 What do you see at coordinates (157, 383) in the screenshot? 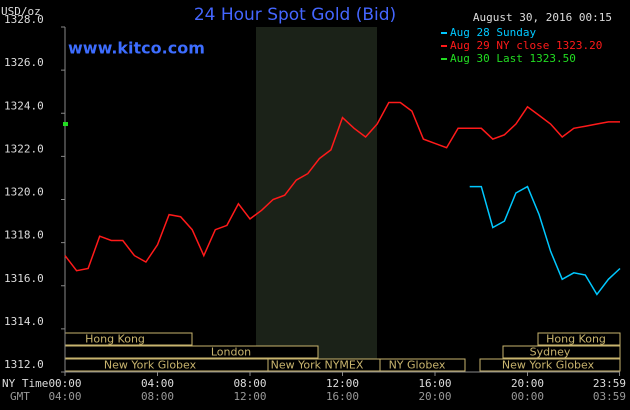
I see `x-tick-label: 04:00` at bounding box center [157, 383].